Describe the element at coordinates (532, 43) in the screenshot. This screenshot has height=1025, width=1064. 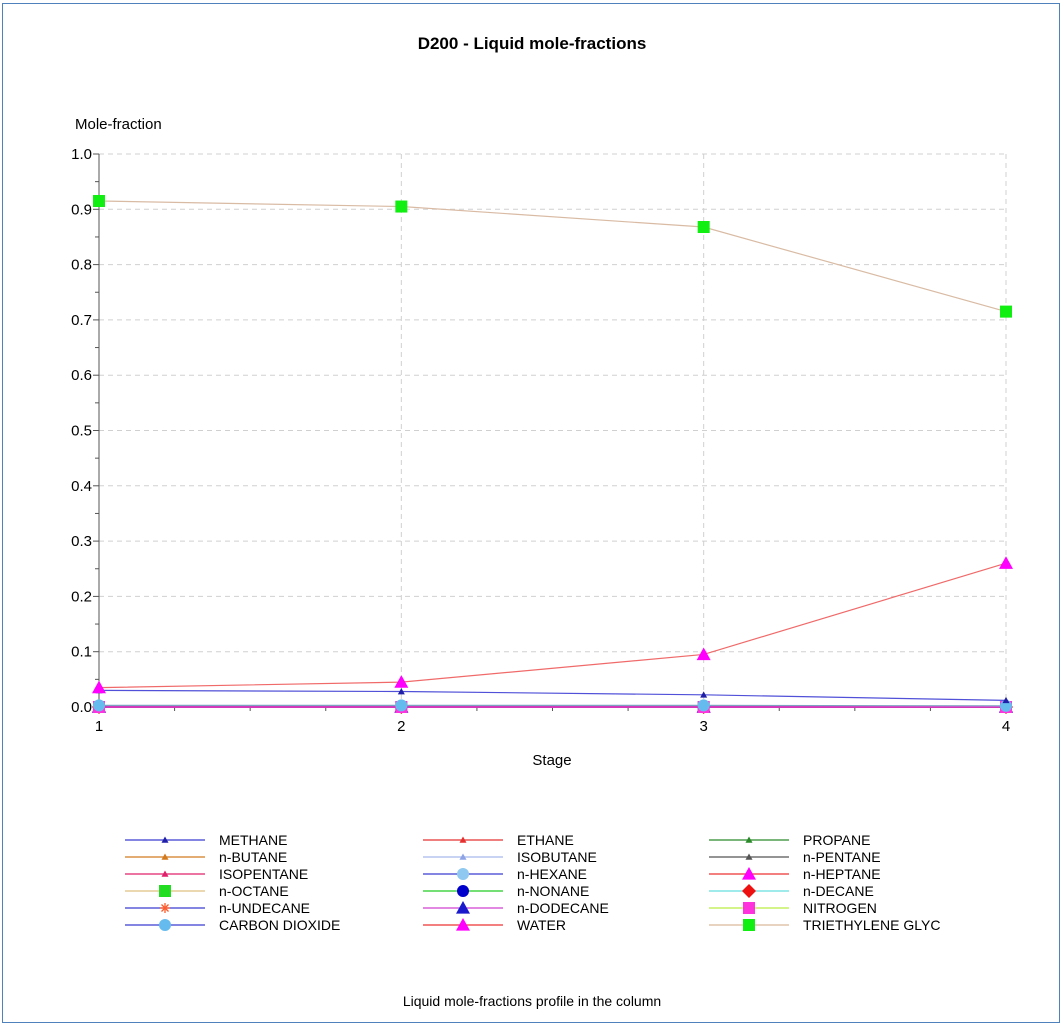
I see `chart-title: D200 - Liquid mole-fractions` at that location.